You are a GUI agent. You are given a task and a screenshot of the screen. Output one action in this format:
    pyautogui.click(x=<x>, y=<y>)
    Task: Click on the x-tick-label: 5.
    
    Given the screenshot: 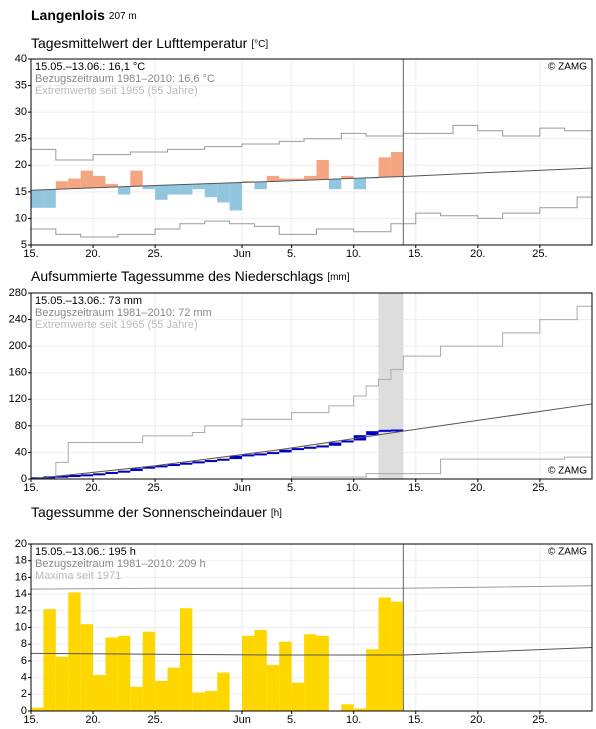 What is the action you would take?
    pyautogui.click(x=291, y=720)
    